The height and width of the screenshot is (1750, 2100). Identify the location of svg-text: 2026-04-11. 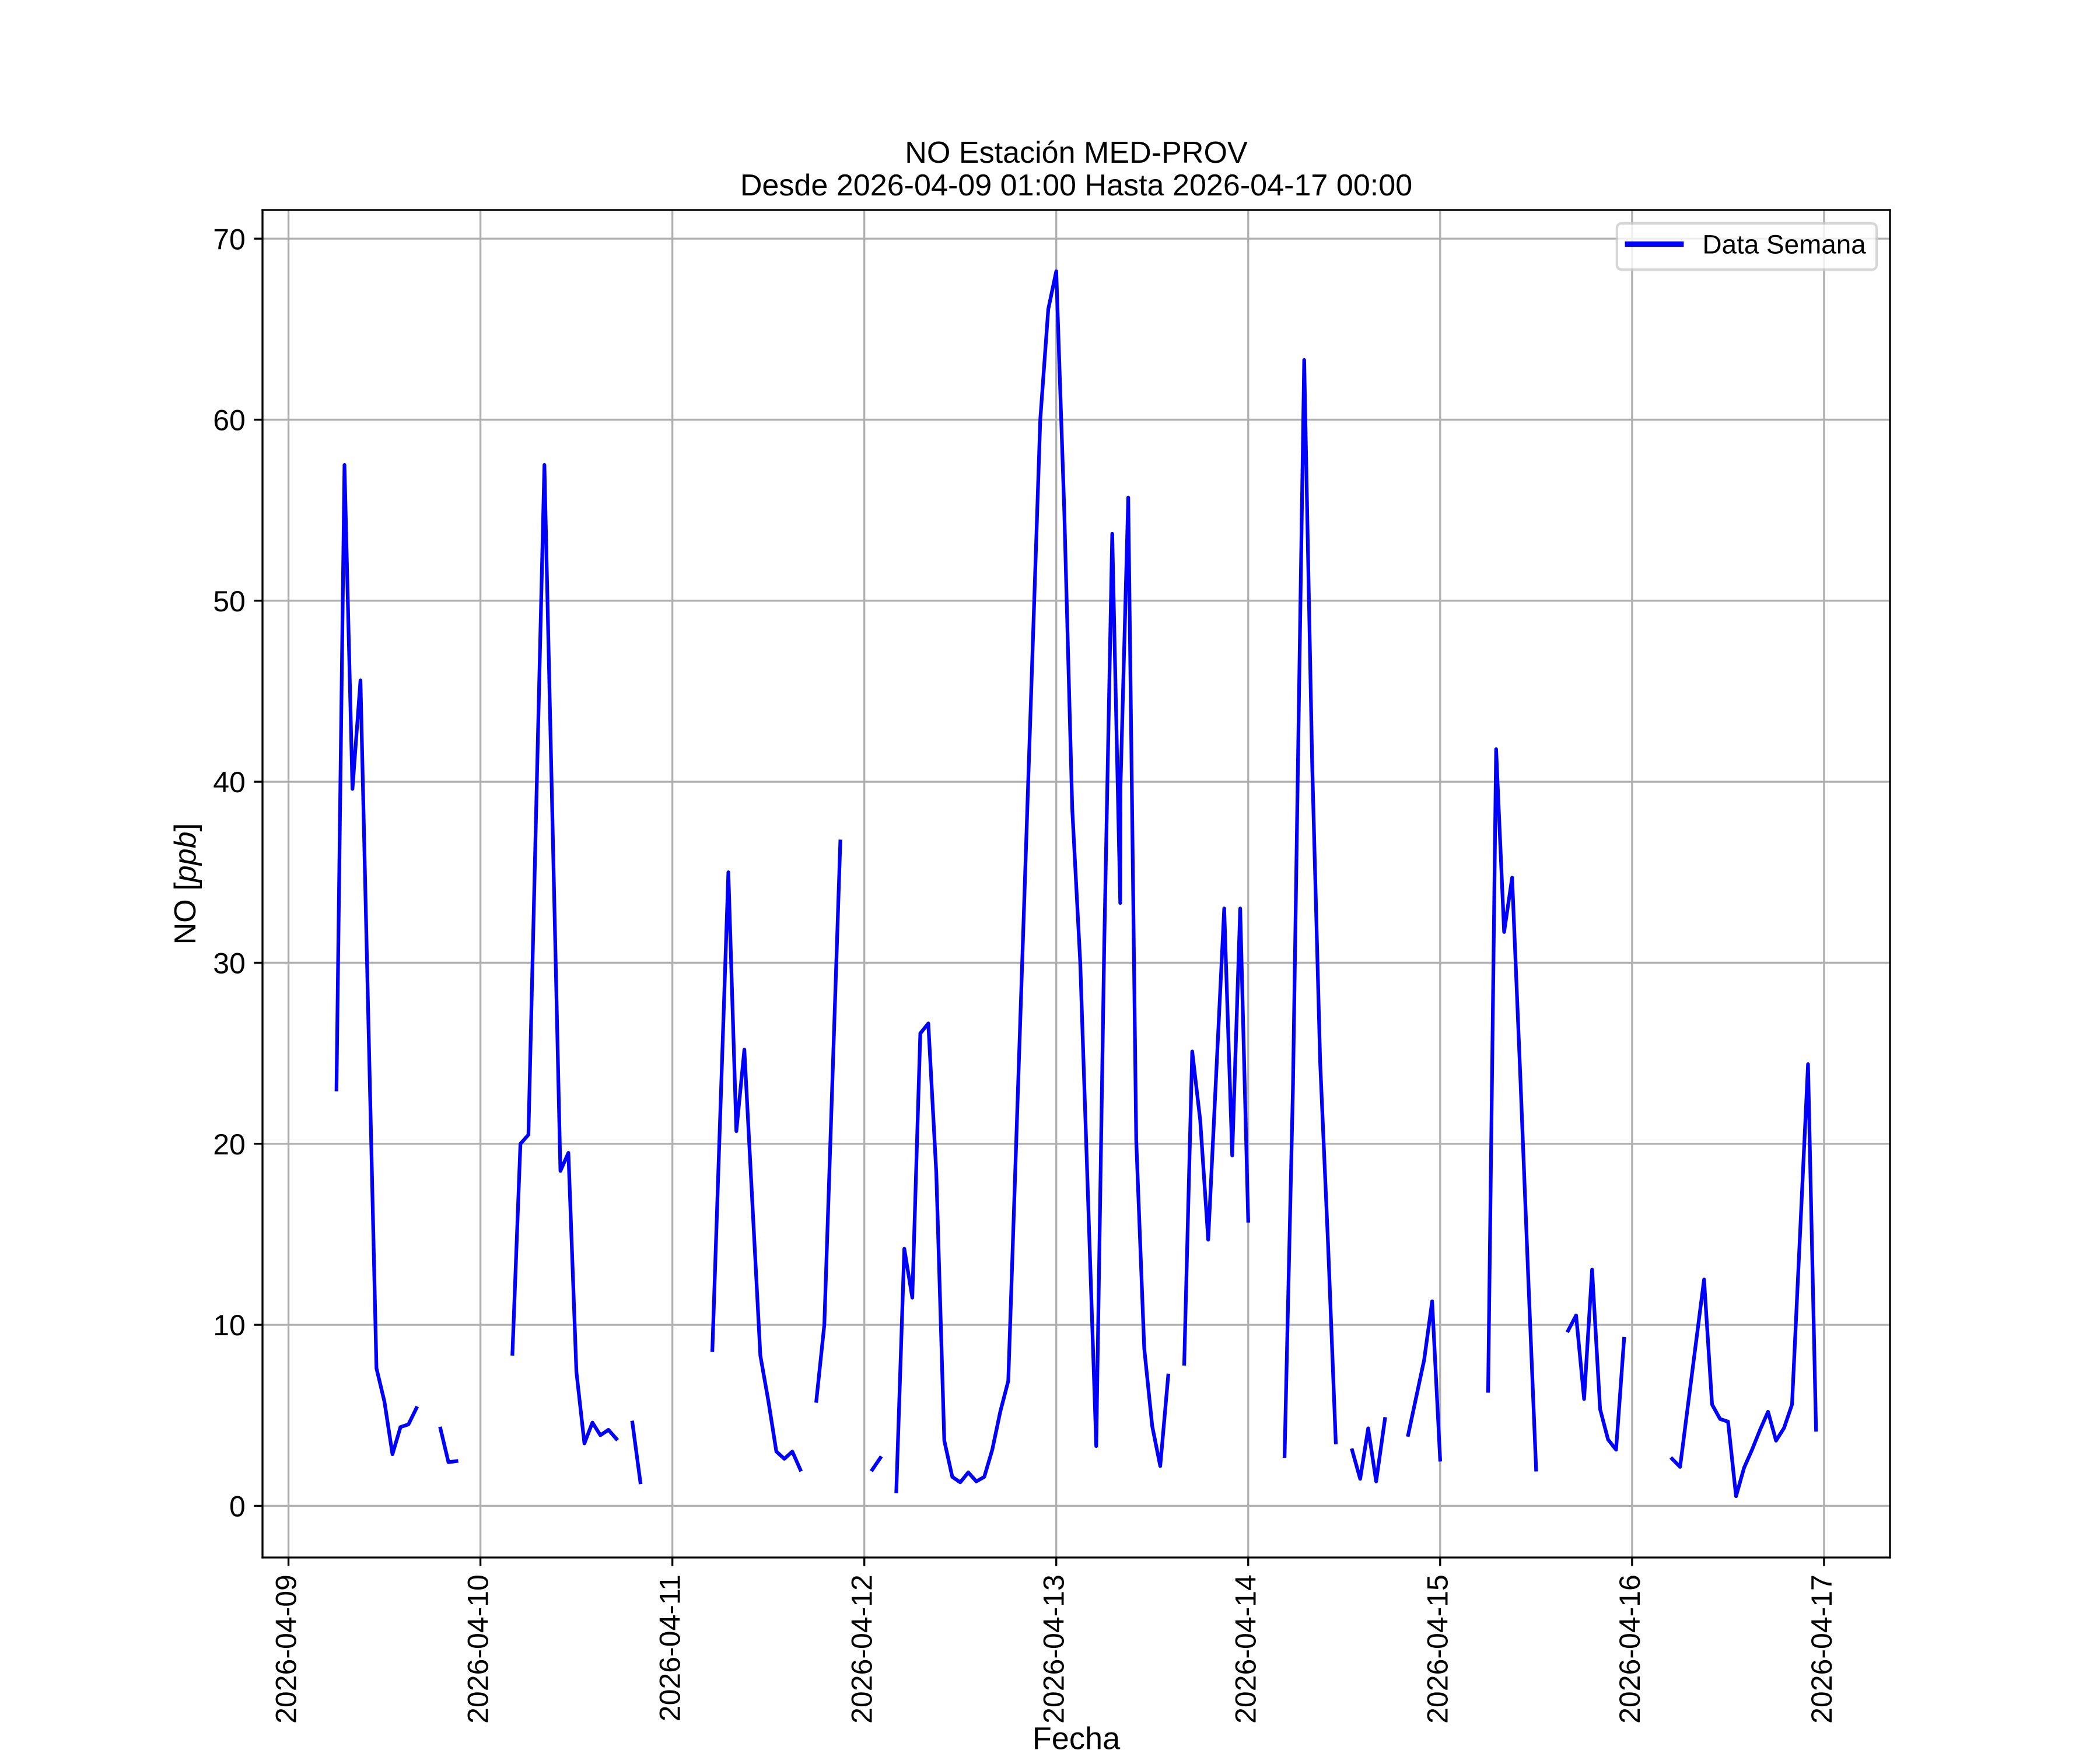
(670, 1647).